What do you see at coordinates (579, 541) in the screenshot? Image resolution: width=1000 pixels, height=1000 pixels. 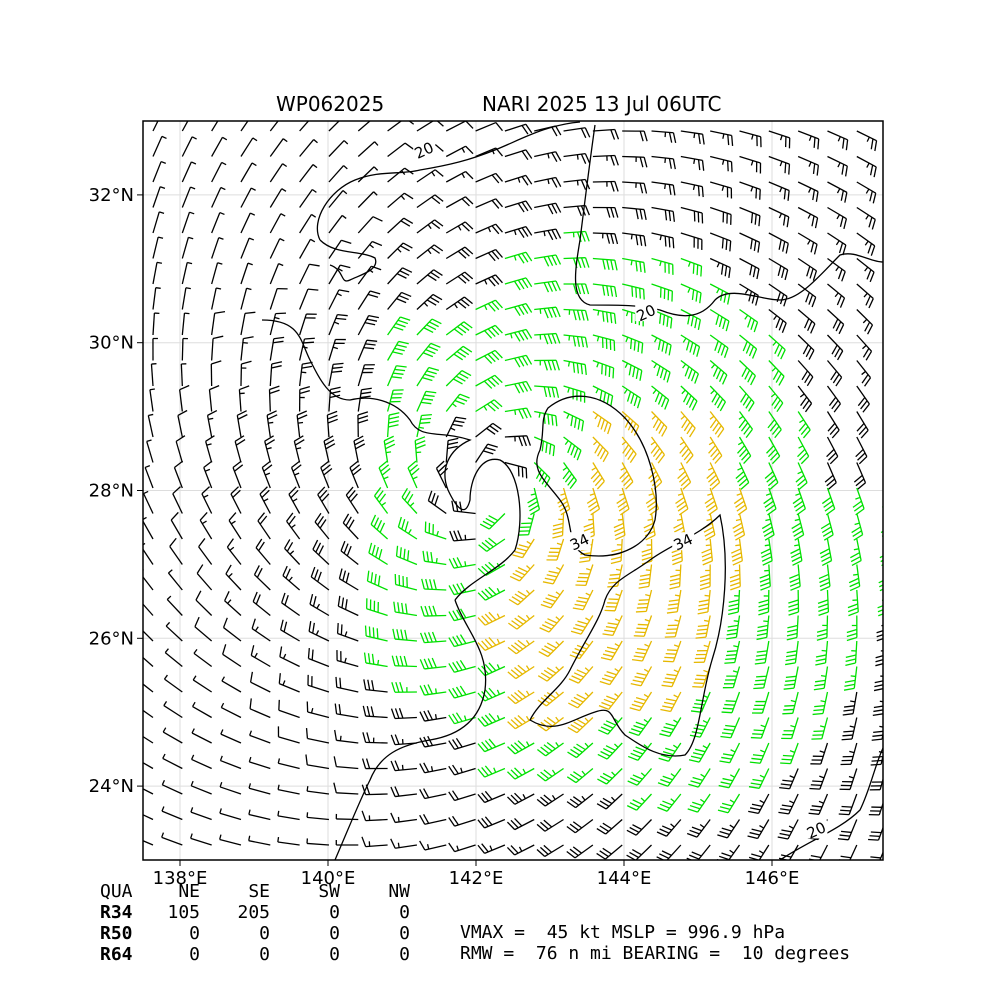 I see `contour-label-bg` at bounding box center [579, 541].